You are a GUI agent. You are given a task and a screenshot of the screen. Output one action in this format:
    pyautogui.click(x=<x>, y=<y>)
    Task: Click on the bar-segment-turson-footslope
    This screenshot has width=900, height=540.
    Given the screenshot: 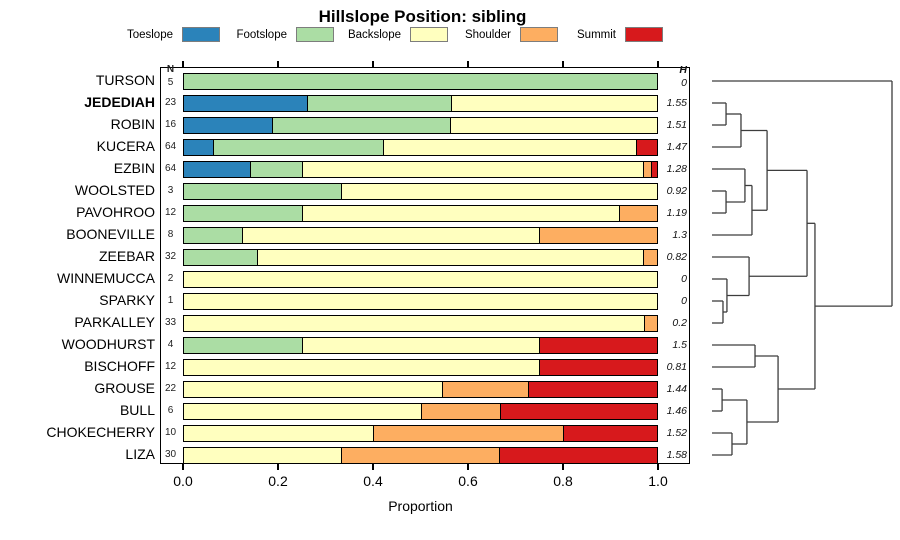 What is the action you would take?
    pyautogui.click(x=420, y=81)
    